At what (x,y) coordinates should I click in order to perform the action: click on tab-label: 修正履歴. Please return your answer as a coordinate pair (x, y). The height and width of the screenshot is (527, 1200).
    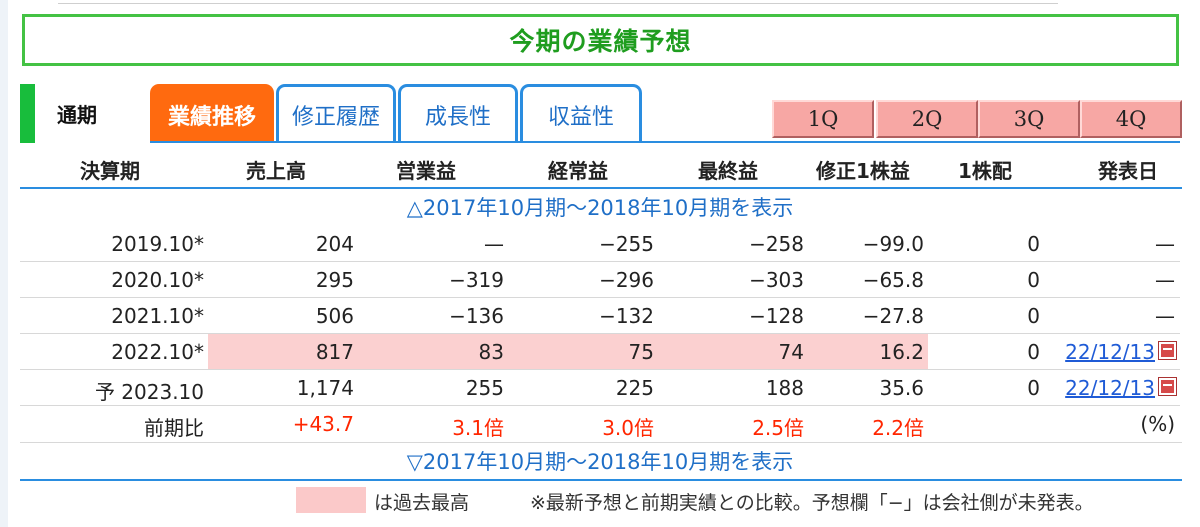
    Looking at the image, I should click on (335, 117).